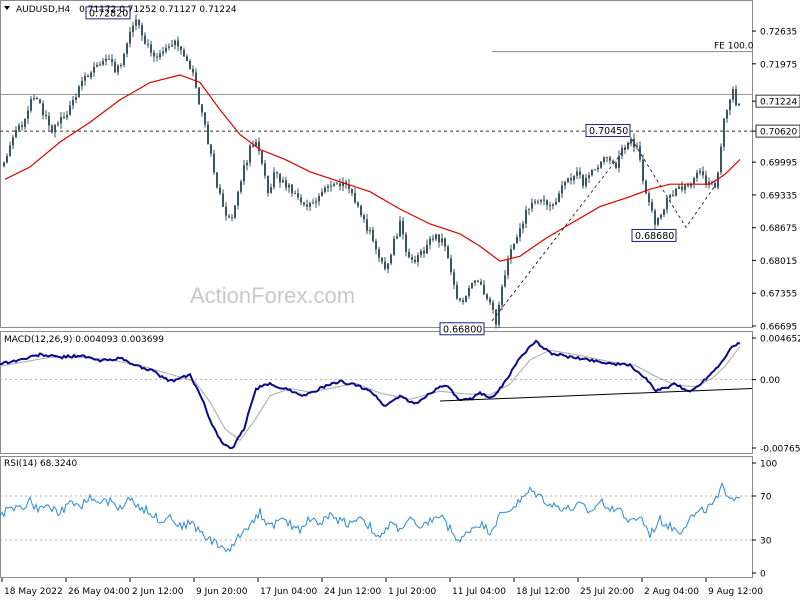  Describe the element at coordinates (778, 133) in the screenshot. I see `y-tick-label: 0.70620` at that location.